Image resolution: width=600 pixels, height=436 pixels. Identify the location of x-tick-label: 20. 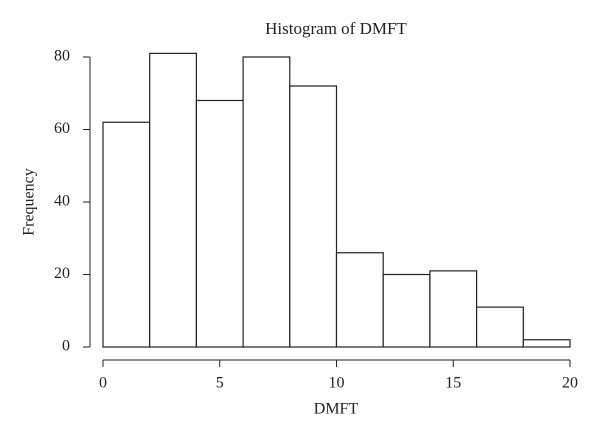
(570, 383).